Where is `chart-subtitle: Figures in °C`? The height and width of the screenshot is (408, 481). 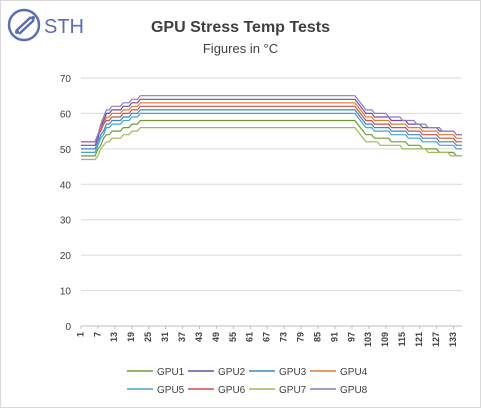 chart-subtitle: Figures in °C is located at coordinates (240, 48).